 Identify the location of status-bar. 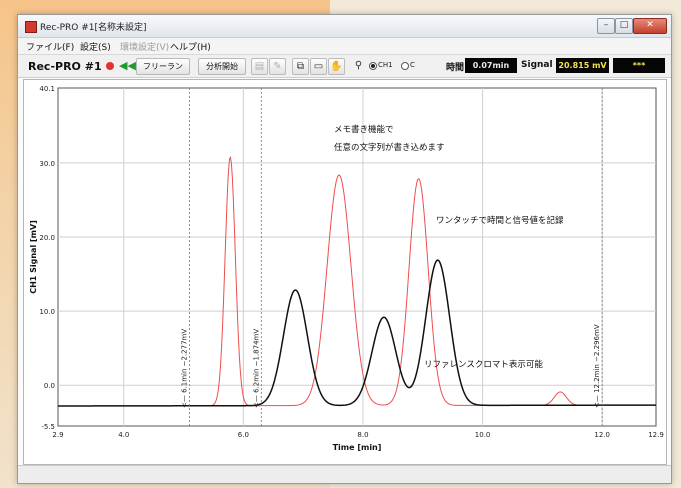
(344, 474).